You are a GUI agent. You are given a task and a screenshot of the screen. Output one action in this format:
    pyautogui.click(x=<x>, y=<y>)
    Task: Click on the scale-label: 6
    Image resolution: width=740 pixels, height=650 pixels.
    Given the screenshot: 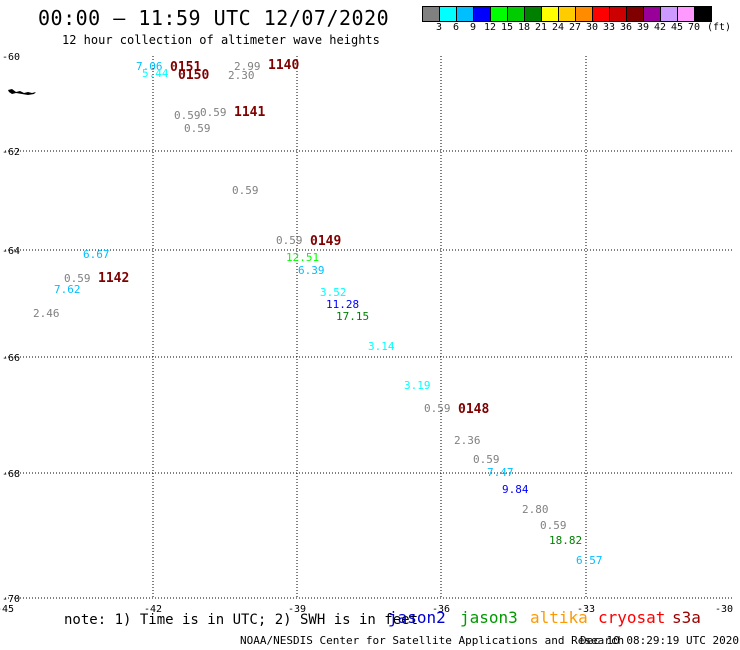 What is the action you would take?
    pyautogui.click(x=456, y=27)
    